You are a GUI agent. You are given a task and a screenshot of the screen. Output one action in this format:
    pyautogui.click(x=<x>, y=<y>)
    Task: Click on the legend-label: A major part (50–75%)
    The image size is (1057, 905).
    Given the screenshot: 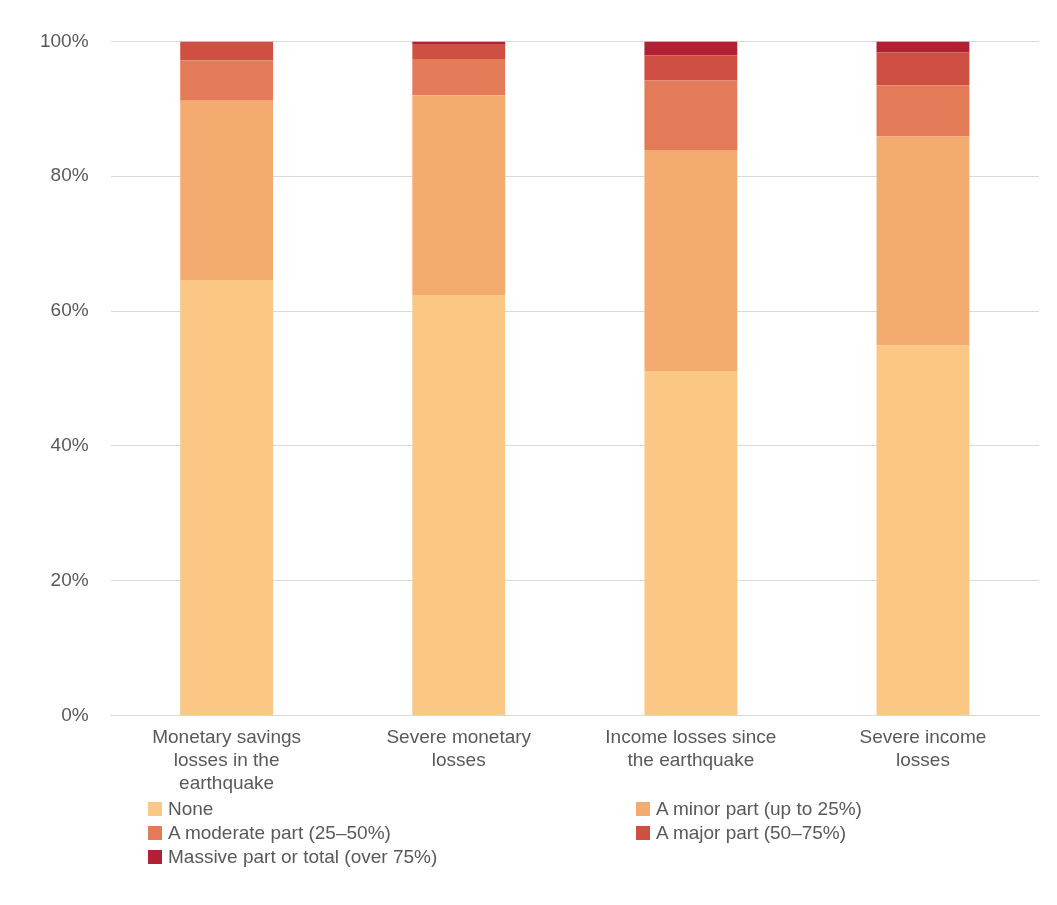 What is the action you would take?
    pyautogui.click(x=751, y=833)
    